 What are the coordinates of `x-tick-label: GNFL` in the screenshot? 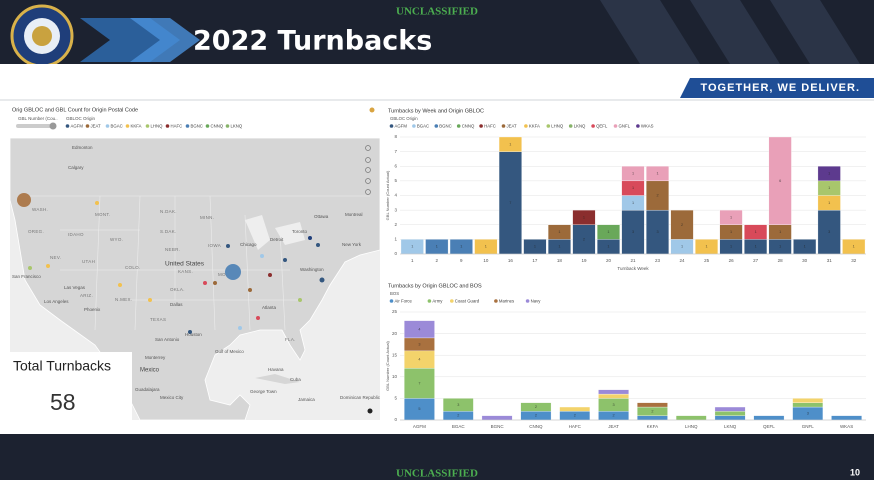 It's located at (808, 426).